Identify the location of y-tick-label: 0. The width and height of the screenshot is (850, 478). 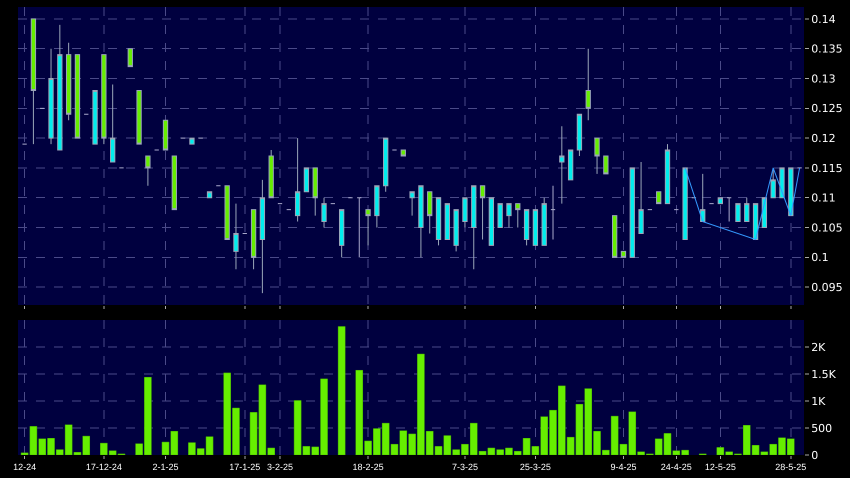
(814, 455).